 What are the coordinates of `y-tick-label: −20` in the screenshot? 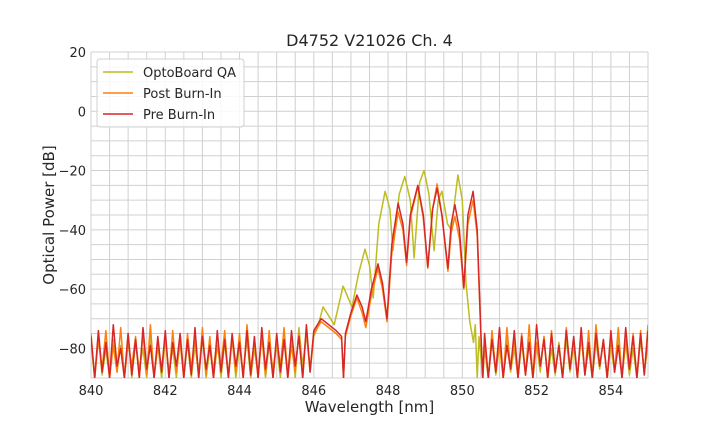 It's located at (72, 172).